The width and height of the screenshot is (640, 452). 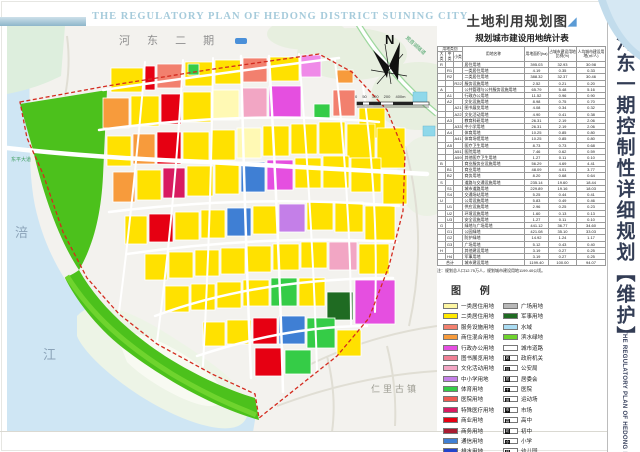 What do you see at coordinates (390, 39) in the screenshot?
I see `north-label: N` at bounding box center [390, 39].